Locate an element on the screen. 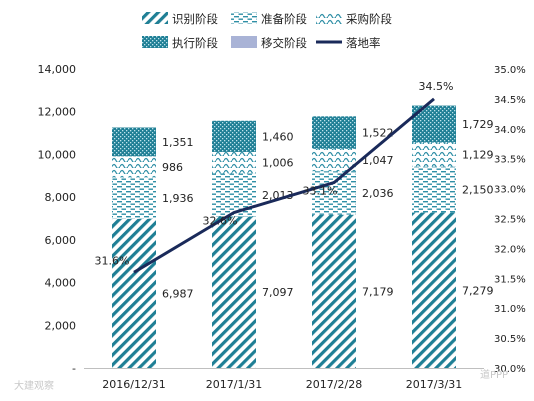 This screenshot has height=401, width=534. left-tick-label: 8,000 is located at coordinates (61, 197).